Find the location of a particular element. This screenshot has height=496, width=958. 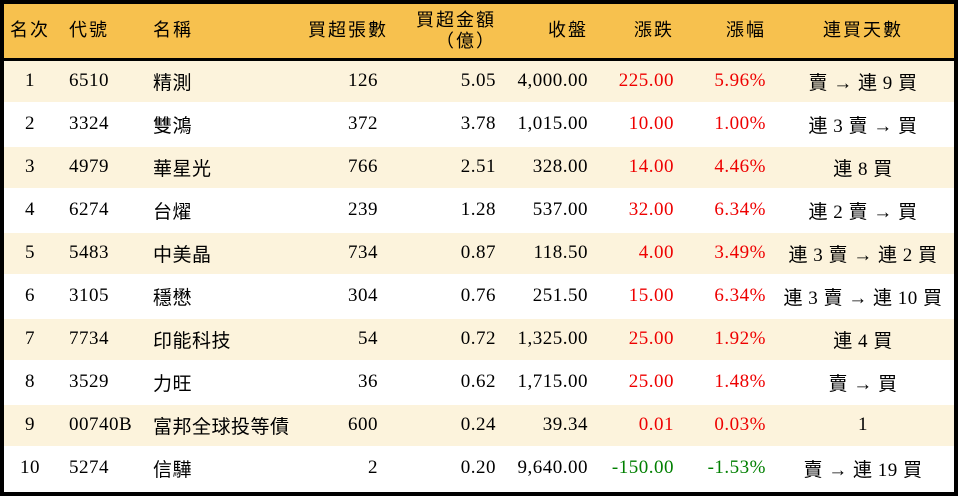

cell-close: 251.50 is located at coordinates (552, 295).